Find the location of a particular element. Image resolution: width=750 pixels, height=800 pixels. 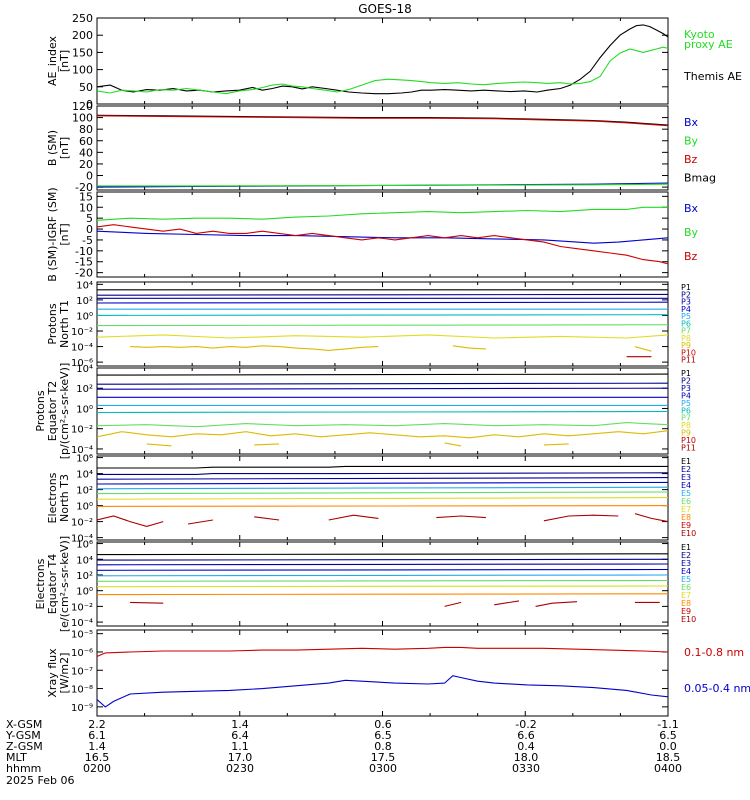

y-tick-label: 150 is located at coordinates (82, 52).